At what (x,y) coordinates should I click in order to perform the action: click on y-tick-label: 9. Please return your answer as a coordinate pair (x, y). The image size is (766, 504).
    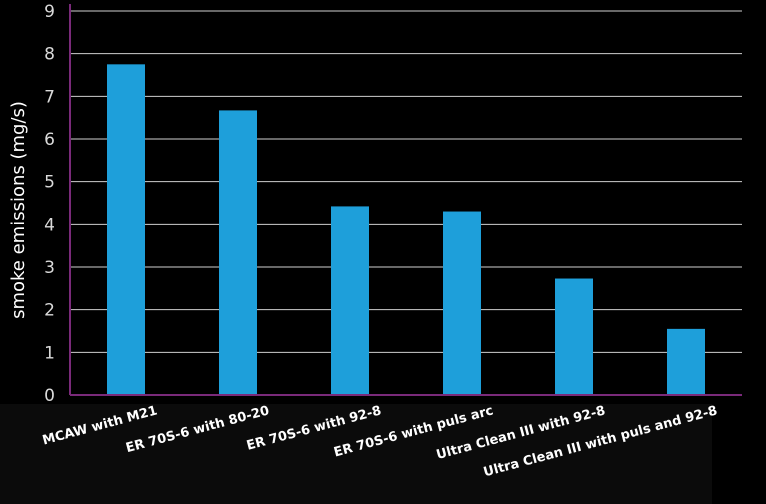
    Looking at the image, I should click on (49, 12).